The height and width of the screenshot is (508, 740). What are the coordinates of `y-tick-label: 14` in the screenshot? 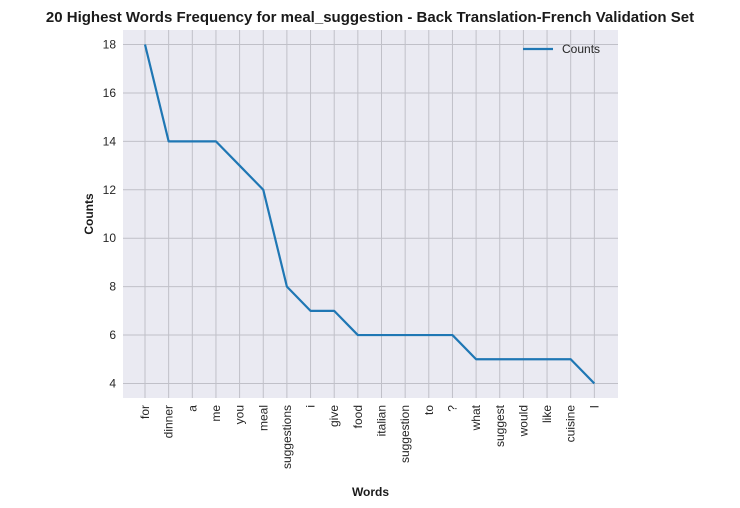 It's located at (110, 141).